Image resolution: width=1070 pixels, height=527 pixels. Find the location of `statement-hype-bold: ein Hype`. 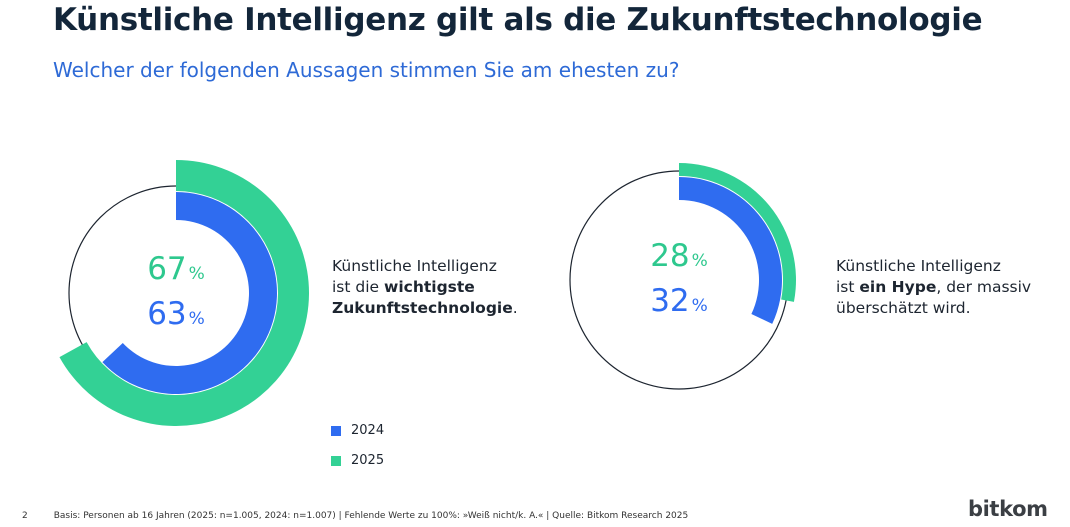

statement-hype-bold: ein Hype is located at coordinates (898, 287).